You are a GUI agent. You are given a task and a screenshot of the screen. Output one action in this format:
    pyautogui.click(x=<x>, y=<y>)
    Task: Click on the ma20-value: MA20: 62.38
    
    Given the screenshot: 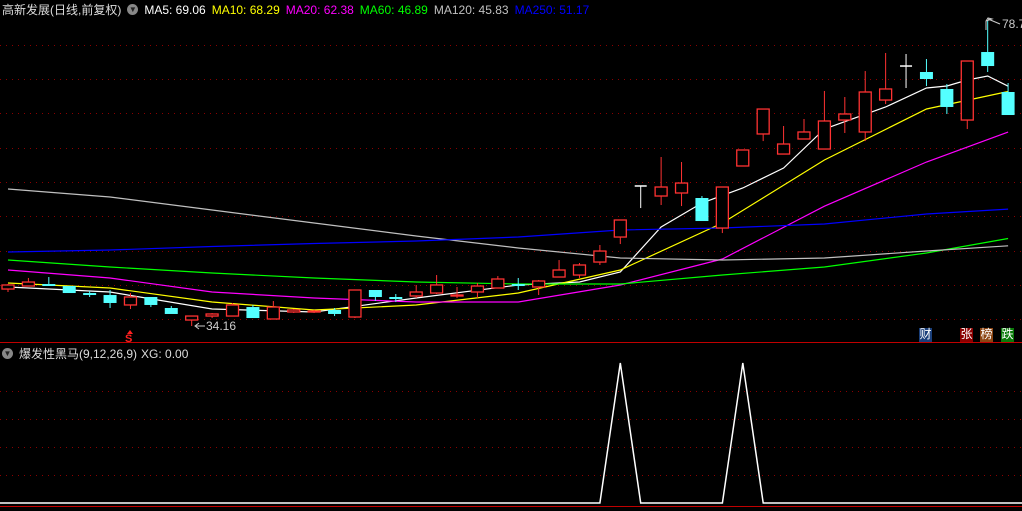 What is the action you would take?
    pyautogui.click(x=319, y=9)
    